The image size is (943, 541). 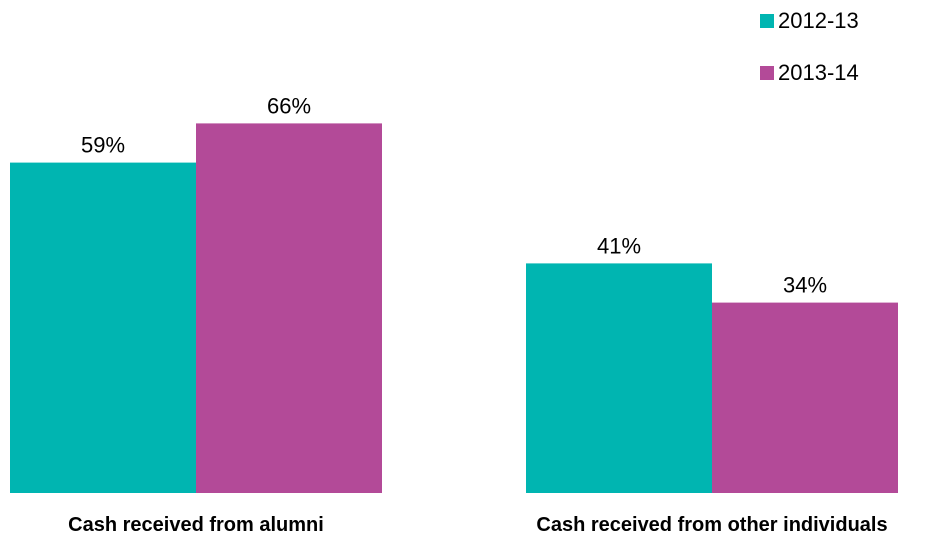 I want to click on data-label: 41%, so click(x=619, y=245).